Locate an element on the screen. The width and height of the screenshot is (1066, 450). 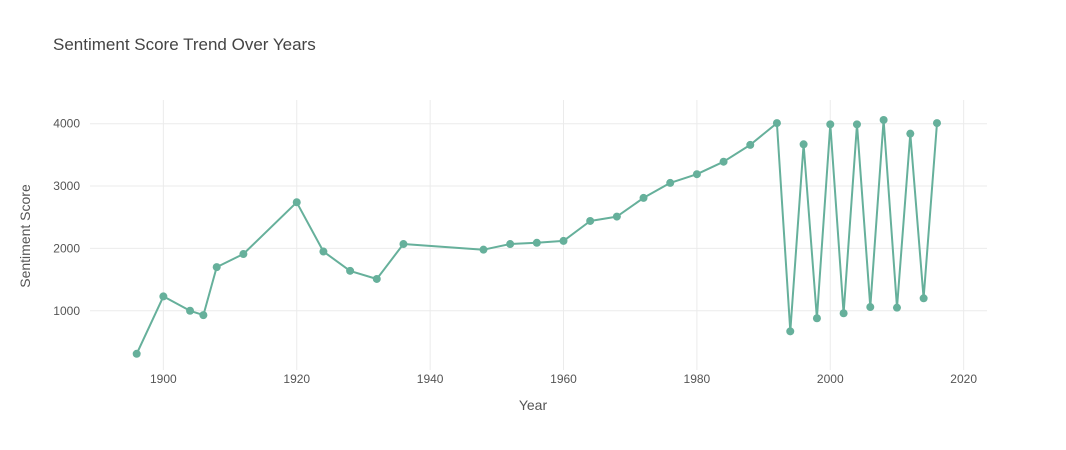
y-tick-label: 1000 is located at coordinates (66, 311).